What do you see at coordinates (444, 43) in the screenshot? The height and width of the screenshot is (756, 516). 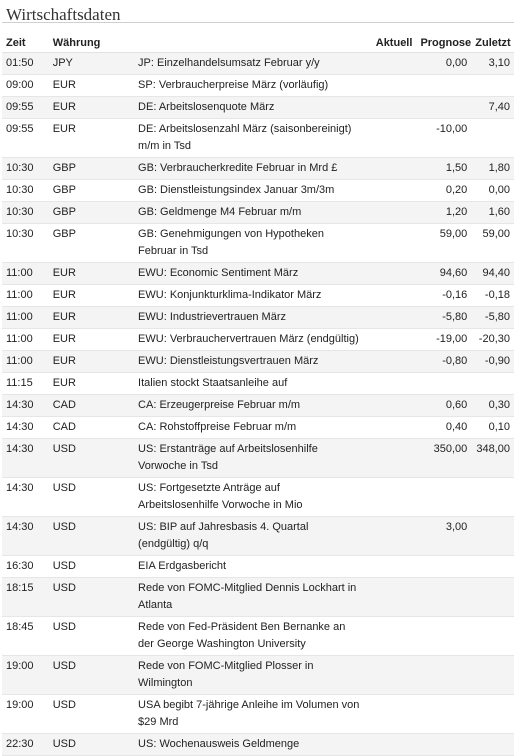 I see `header-prognose: Prognose` at bounding box center [444, 43].